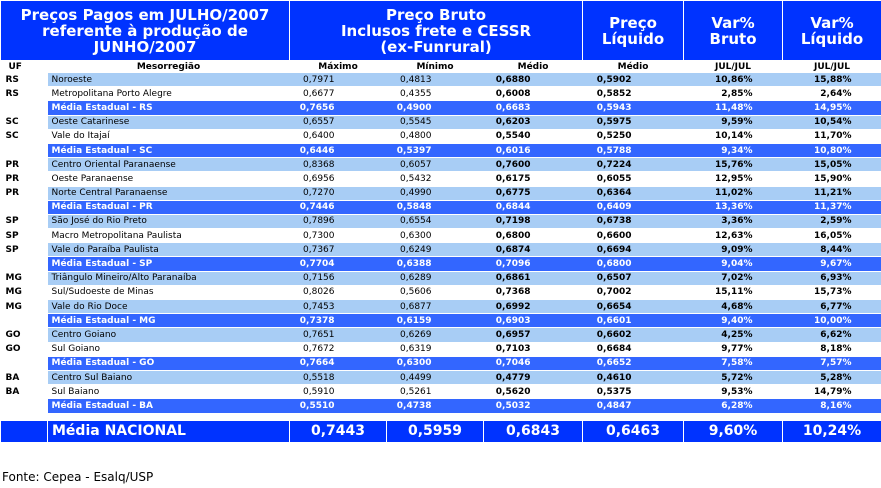 This screenshot has height=488, width=881. I want to click on liq-cell: 0,4847, so click(633, 406).